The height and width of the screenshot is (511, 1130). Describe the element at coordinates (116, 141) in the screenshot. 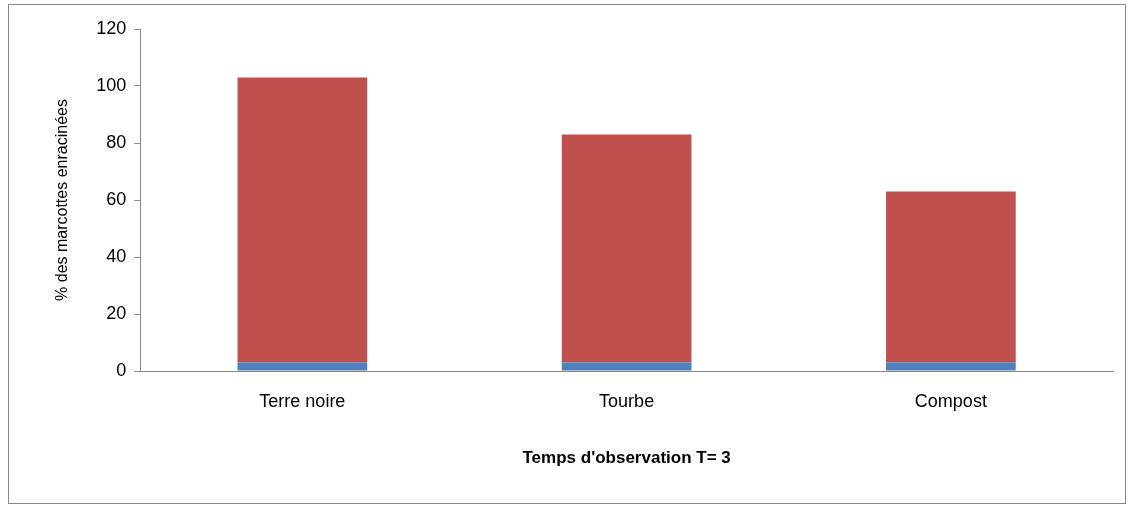

I see `y-tick-label: 80` at that location.